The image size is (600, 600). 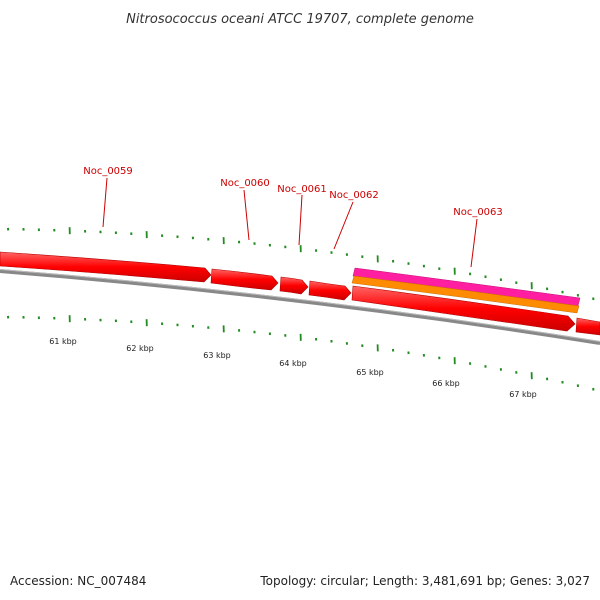 What do you see at coordinates (245, 183) in the screenshot?
I see `gene-label-noc-0060: Noc_0060` at bounding box center [245, 183].